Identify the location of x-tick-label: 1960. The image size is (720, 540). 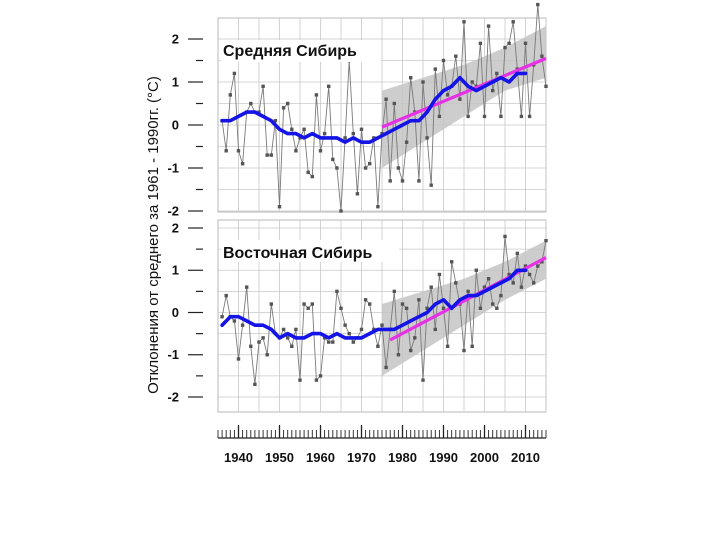
(320, 457).